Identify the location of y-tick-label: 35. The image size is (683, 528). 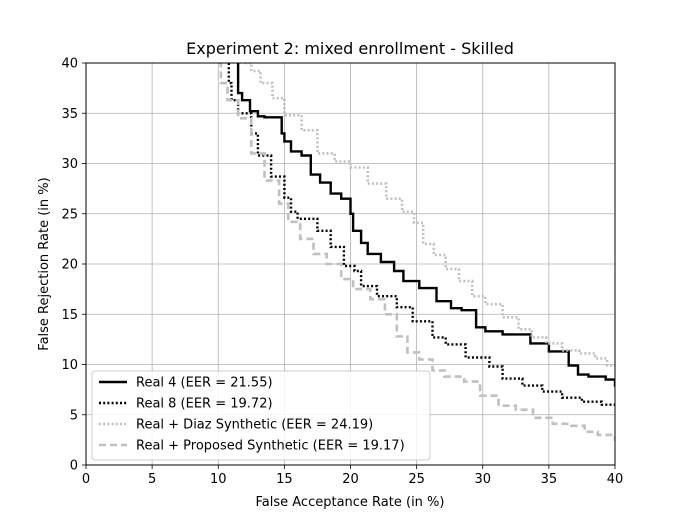
(69, 114).